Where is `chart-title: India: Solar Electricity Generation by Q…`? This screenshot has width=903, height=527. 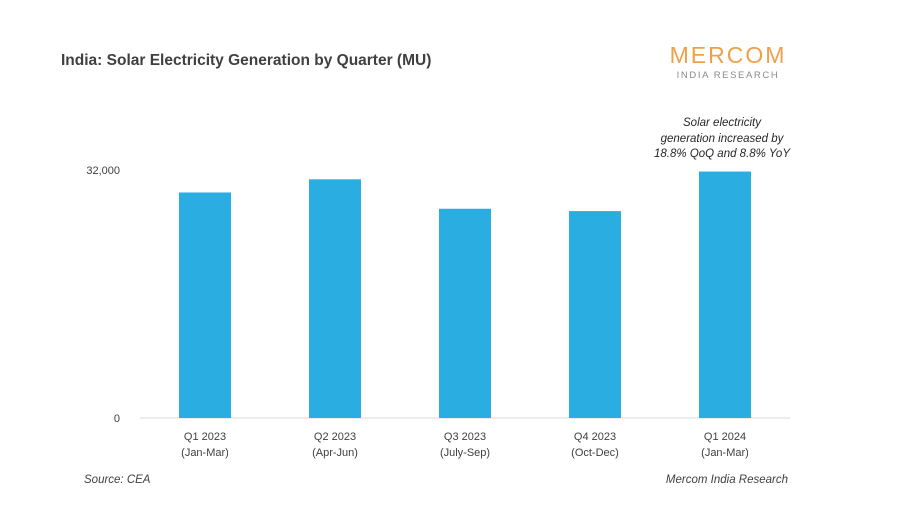 chart-title: India: Solar Electricity Generation by Q… is located at coordinates (246, 60).